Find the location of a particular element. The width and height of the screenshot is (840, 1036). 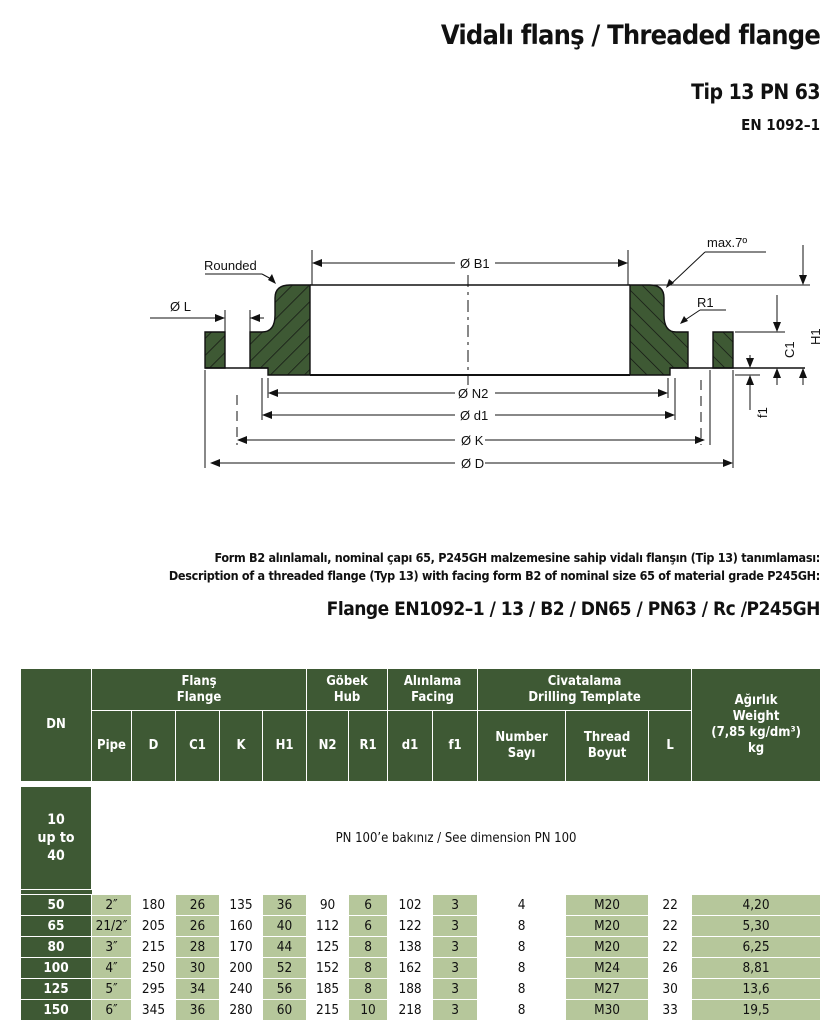

header-L: L is located at coordinates (670, 746).